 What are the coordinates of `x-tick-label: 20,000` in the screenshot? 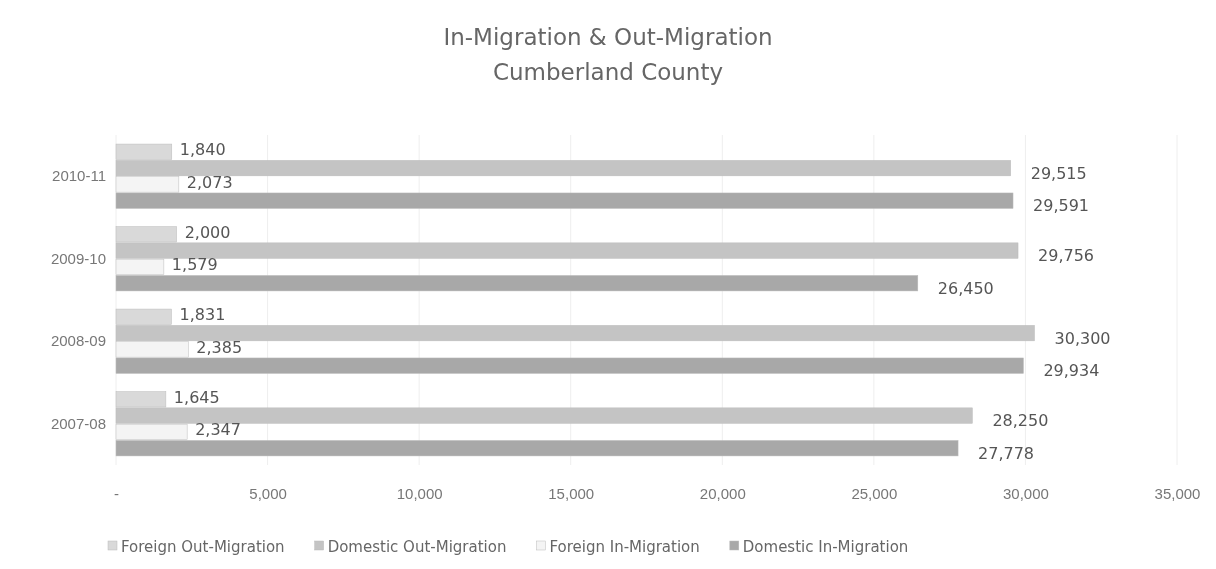 It's located at (722, 493).